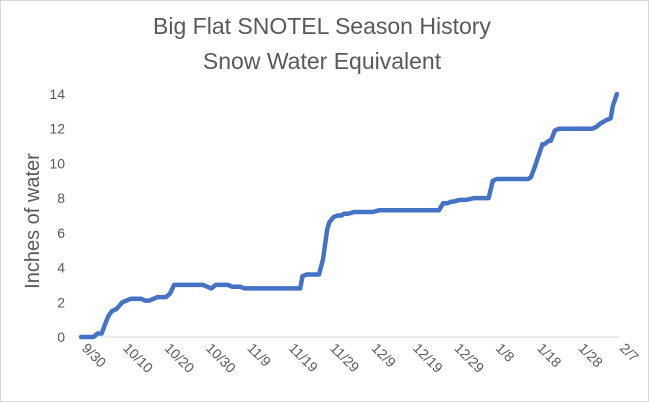 This screenshot has height=403, width=649. Describe the element at coordinates (57, 94) in the screenshot. I see `y-tick-label: 14` at that location.